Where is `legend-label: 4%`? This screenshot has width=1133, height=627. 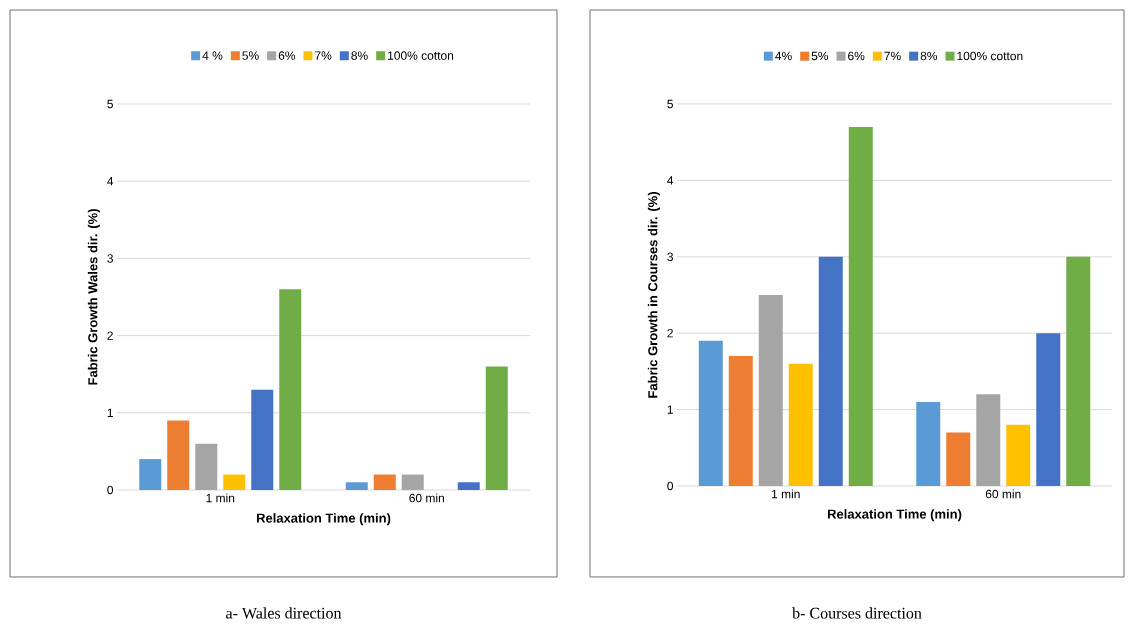
legend-label: 4% is located at coordinates (783, 56).